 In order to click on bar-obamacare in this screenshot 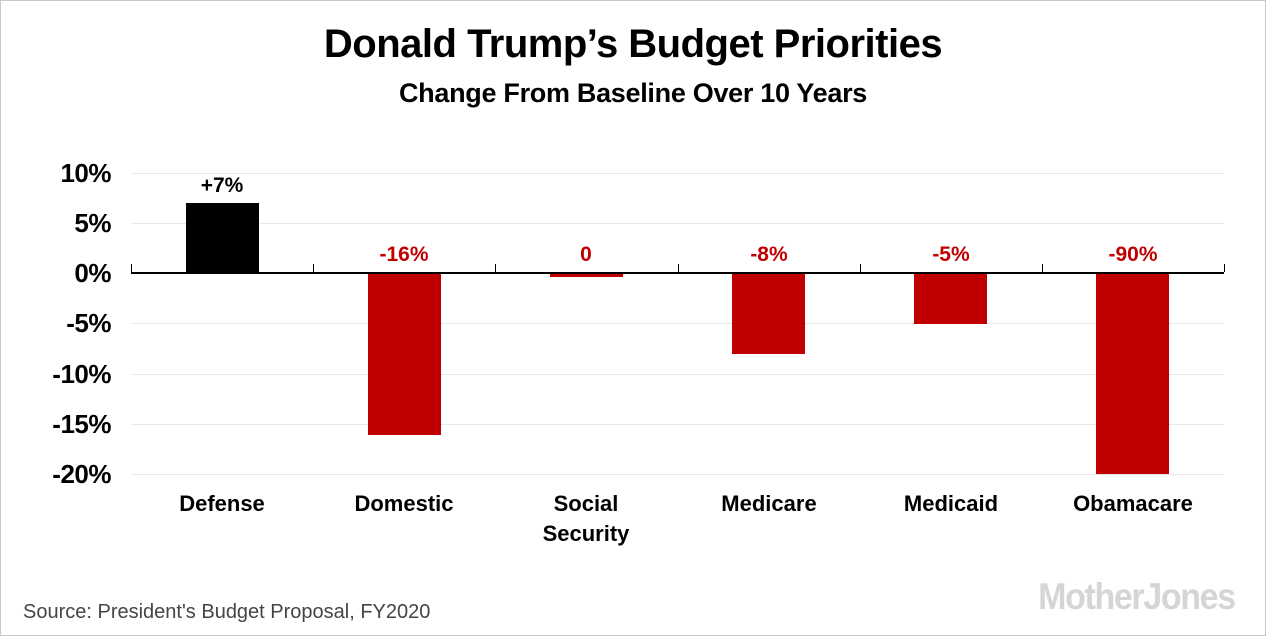, I will do `click(1132, 374)`.